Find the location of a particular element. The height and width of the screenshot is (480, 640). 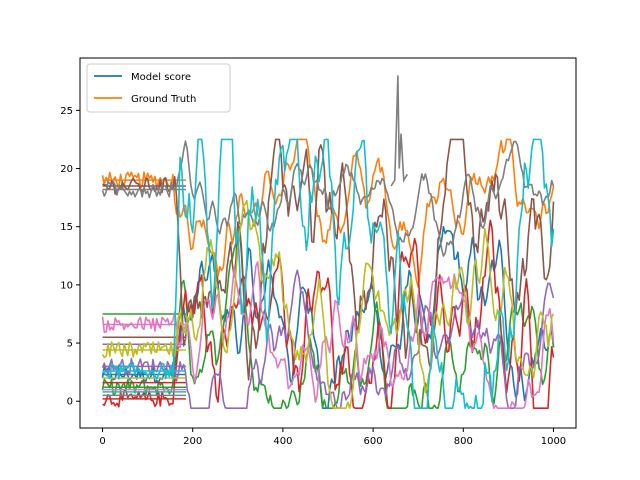

legend-label-ground-truth: Ground Truth is located at coordinates (163, 99).